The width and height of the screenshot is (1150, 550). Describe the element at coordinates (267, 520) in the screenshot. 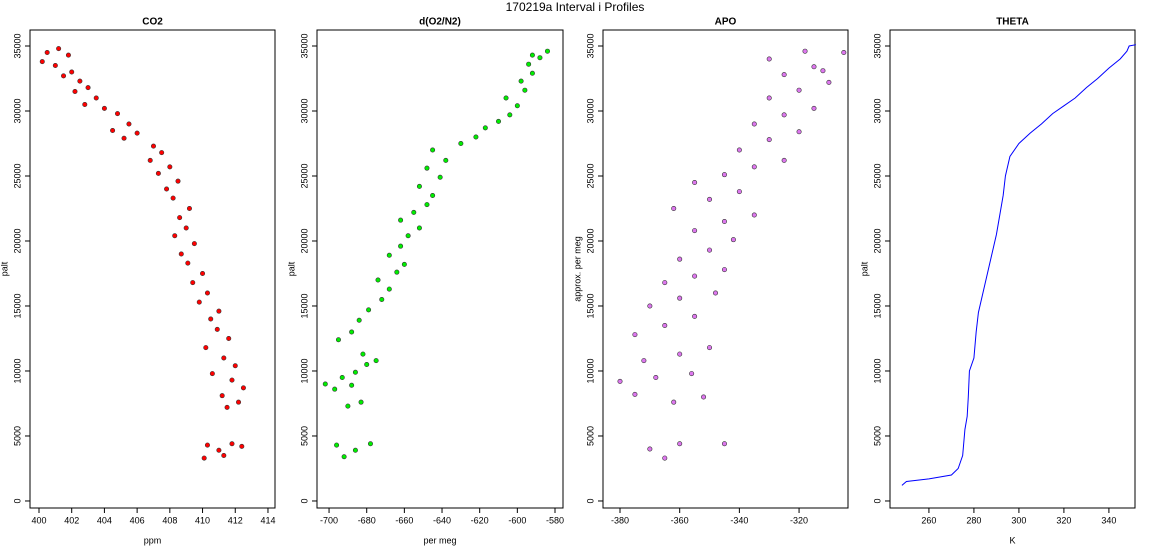

I see `x-tick-label: 414` at that location.